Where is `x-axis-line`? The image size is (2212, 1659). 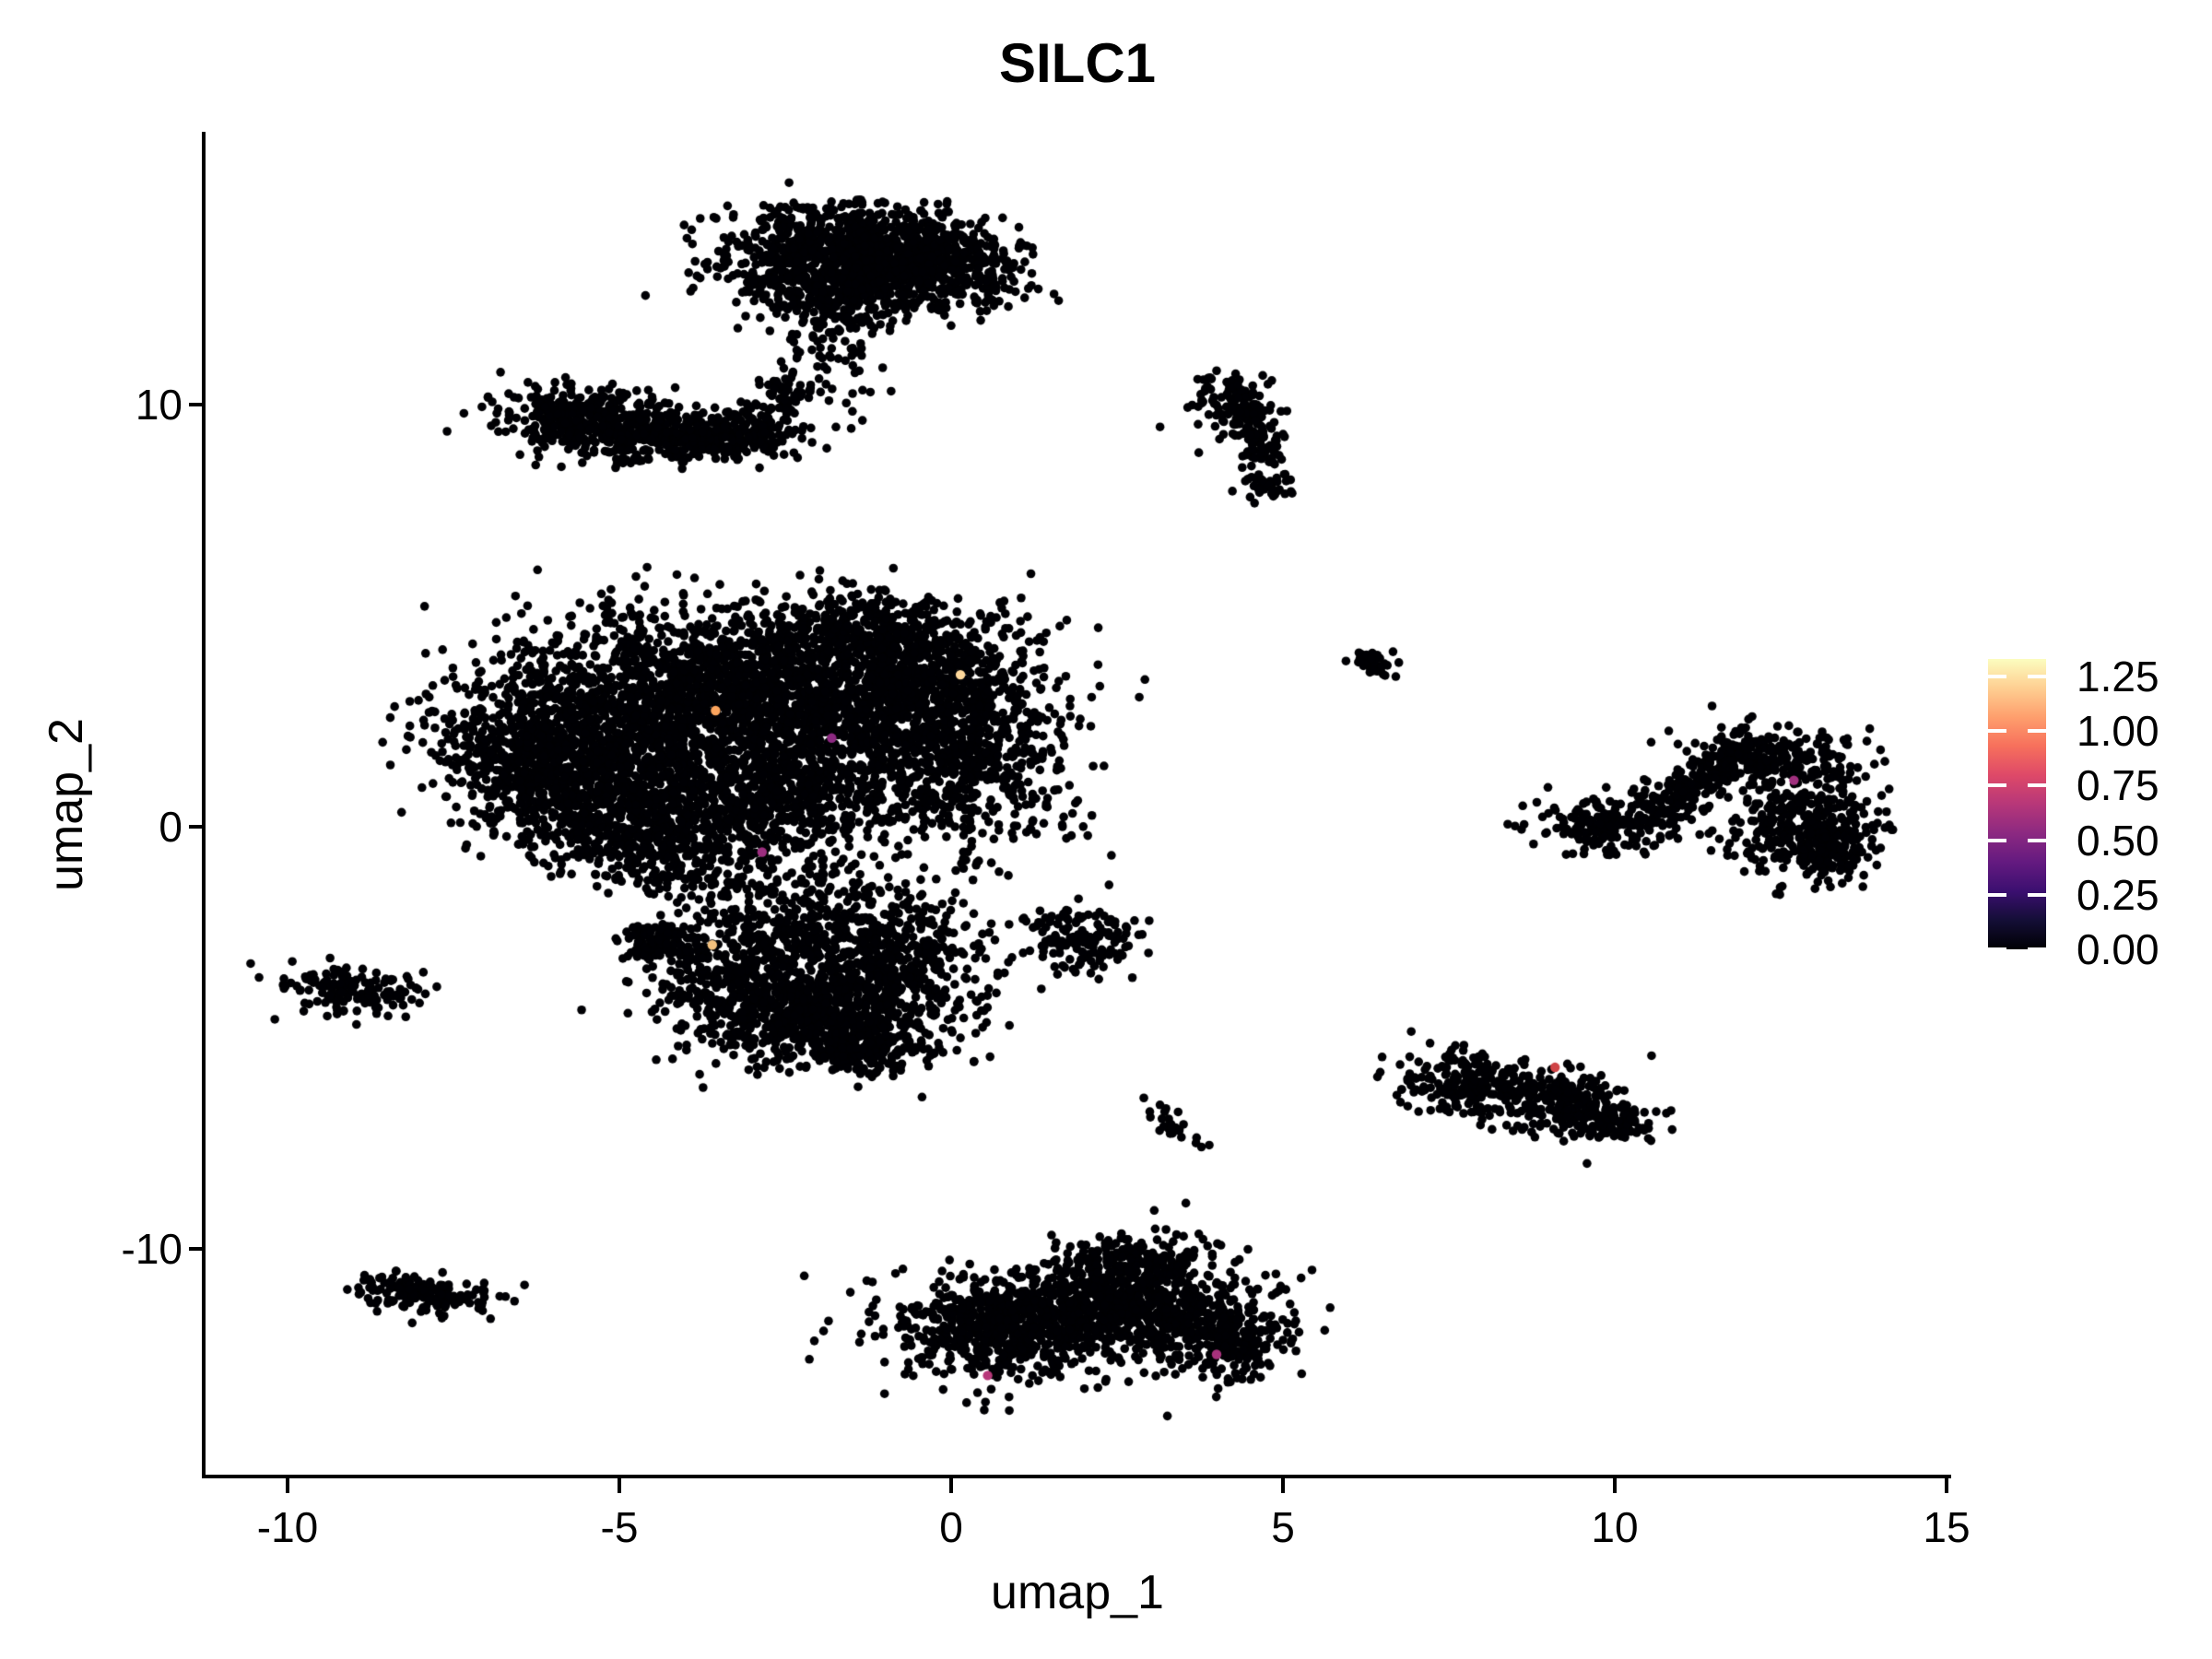
x-axis-line is located at coordinates (1076, 1476).